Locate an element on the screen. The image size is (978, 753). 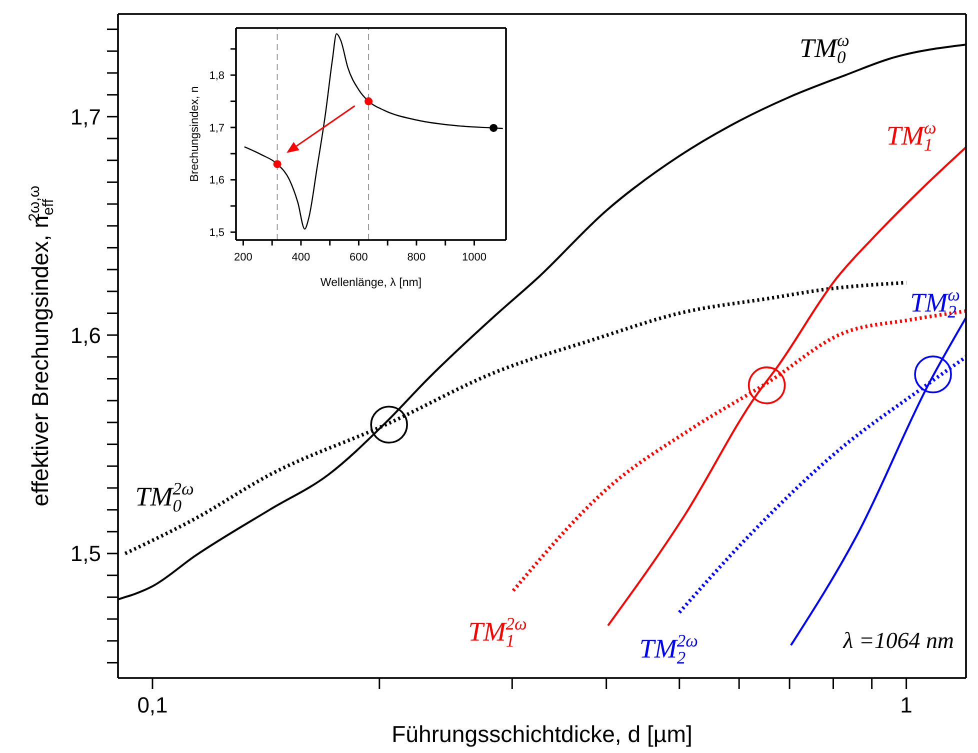
x-tick-label: 0,1 is located at coordinates (152, 705).